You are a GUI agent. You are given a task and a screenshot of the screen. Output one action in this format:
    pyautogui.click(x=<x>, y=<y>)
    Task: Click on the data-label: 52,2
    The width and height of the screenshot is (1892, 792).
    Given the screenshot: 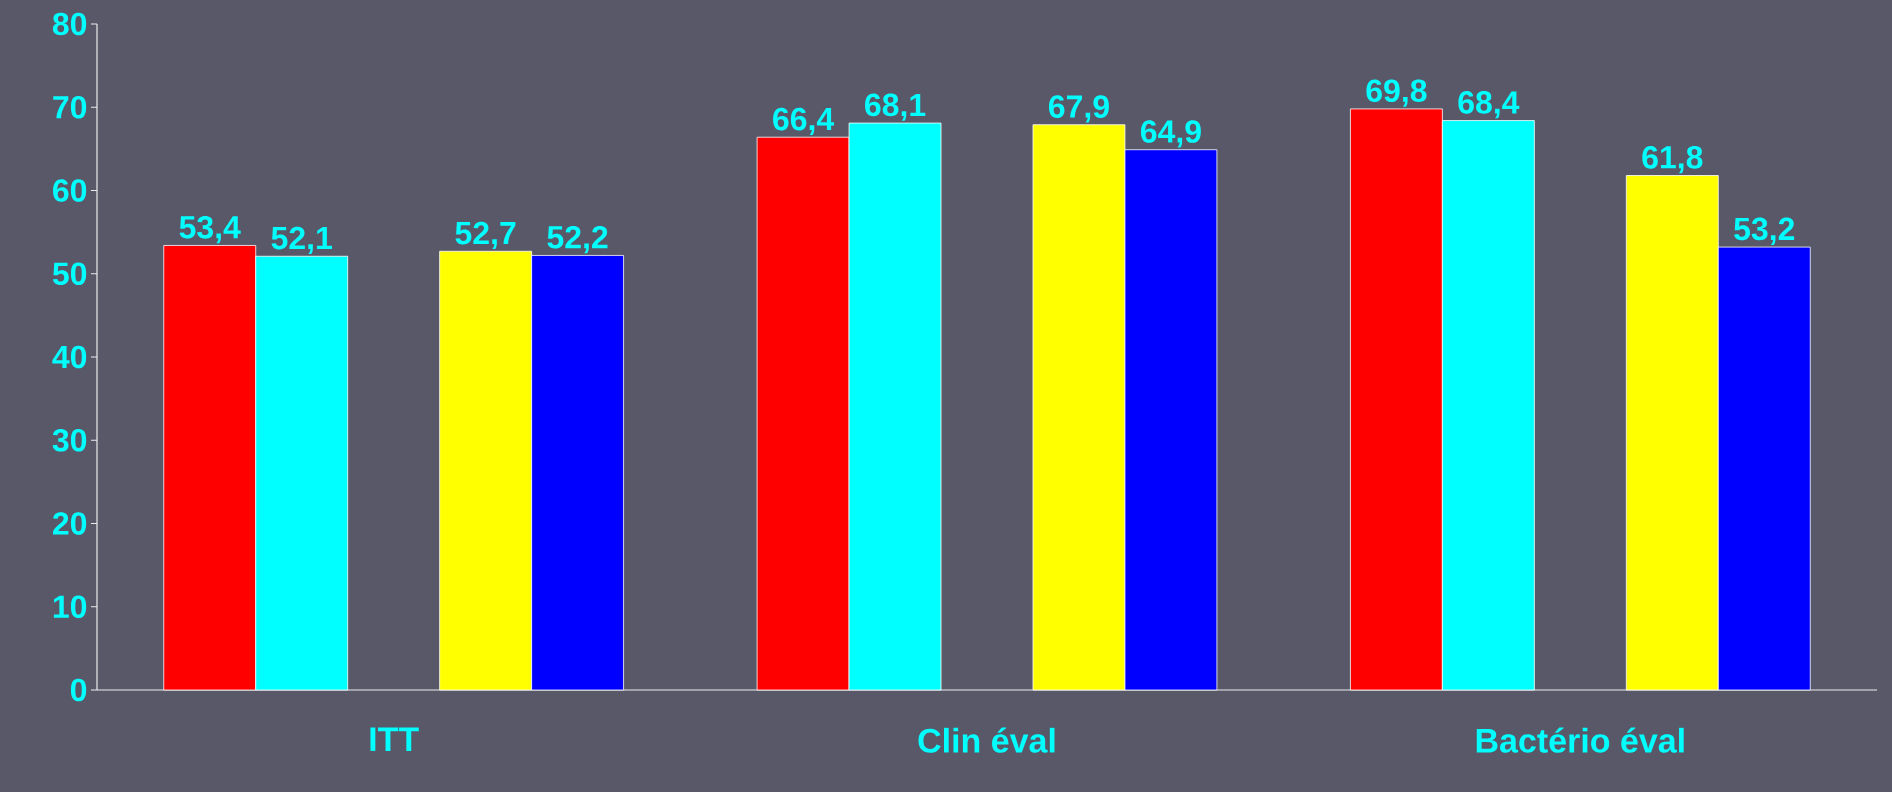 What is the action you would take?
    pyautogui.click(x=577, y=239)
    